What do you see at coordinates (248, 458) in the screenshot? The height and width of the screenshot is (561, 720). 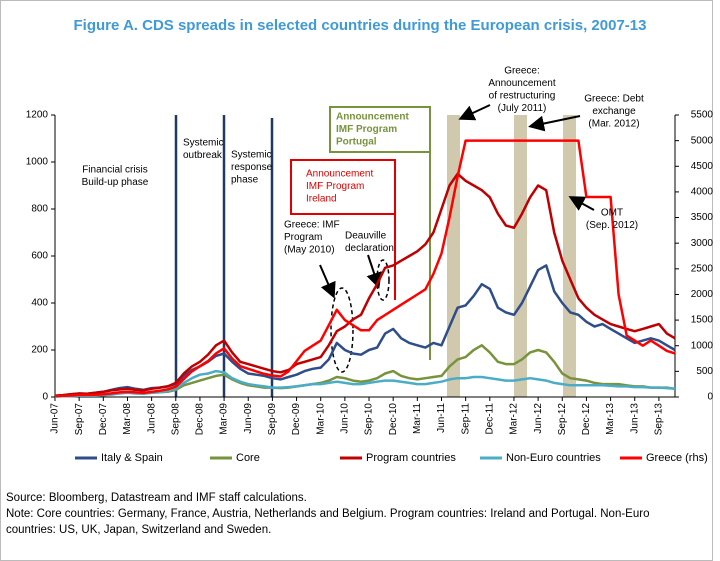 I see `legend-label: Core` at bounding box center [248, 458].